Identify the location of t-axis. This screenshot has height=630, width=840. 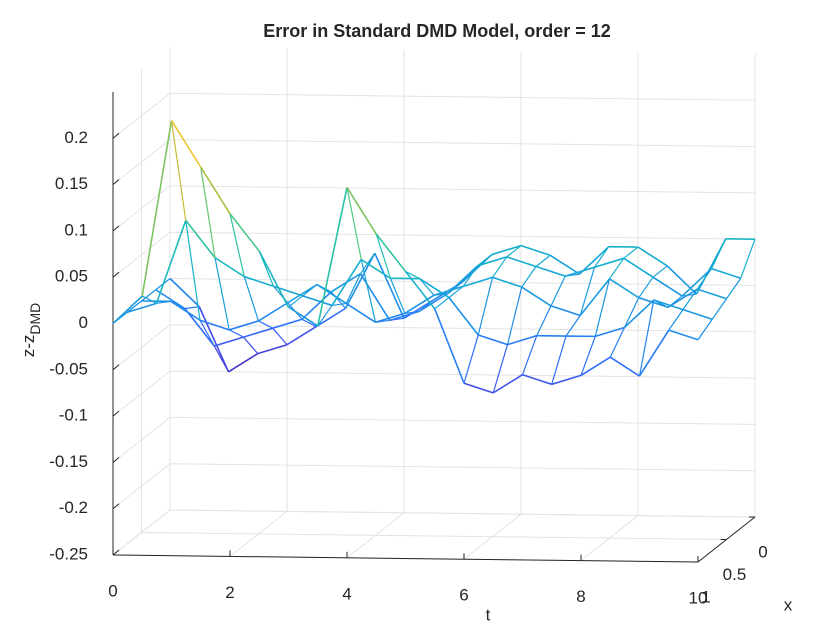
(405, 558).